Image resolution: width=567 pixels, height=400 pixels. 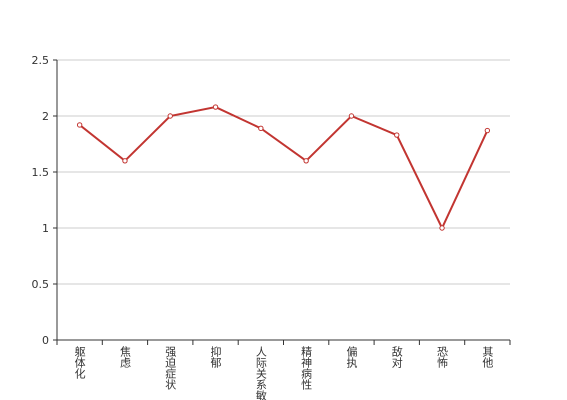 What do you see at coordinates (306, 368) in the screenshot?
I see `x-tick-label: 精神病性` at bounding box center [306, 368].